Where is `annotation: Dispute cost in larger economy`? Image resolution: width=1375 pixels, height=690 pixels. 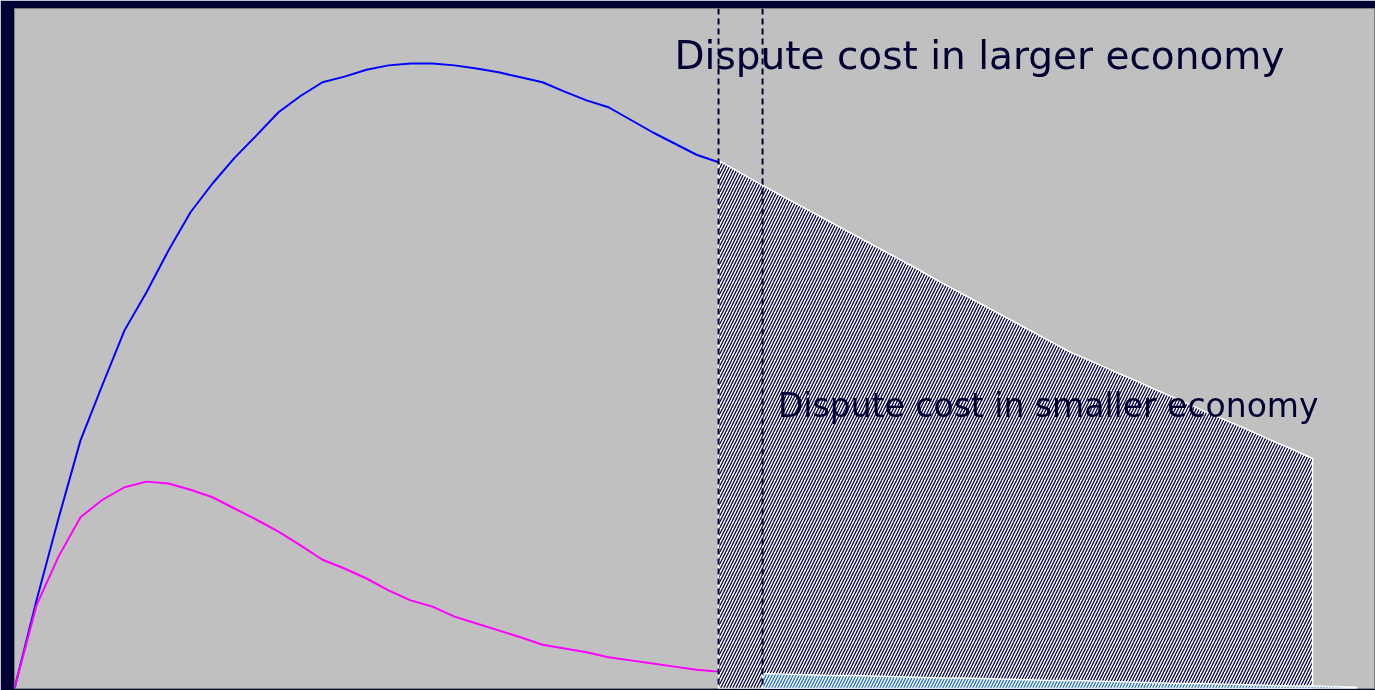 annotation: Dispute cost in larger economy is located at coordinates (979, 55).